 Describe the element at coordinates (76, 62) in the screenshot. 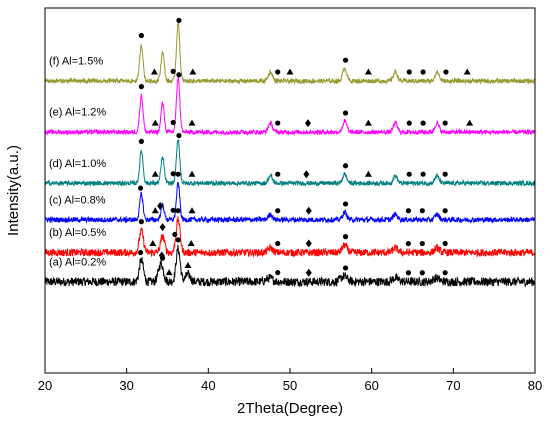

I see `series-label-6: (f) Al=1.5%` at that location.